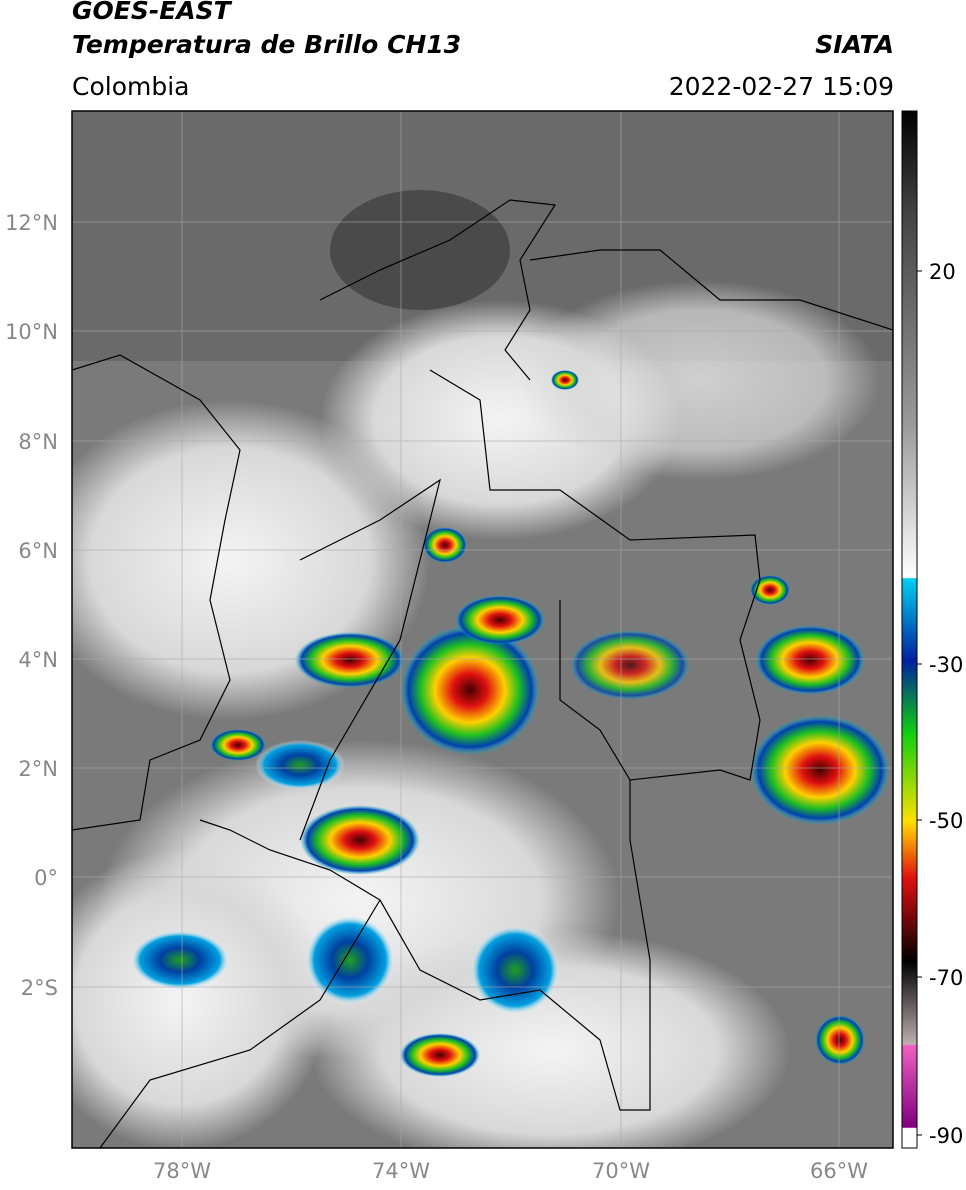 This screenshot has height=1190, width=966. What do you see at coordinates (38, 442) in the screenshot?
I see `lat-label: 8°N` at bounding box center [38, 442].